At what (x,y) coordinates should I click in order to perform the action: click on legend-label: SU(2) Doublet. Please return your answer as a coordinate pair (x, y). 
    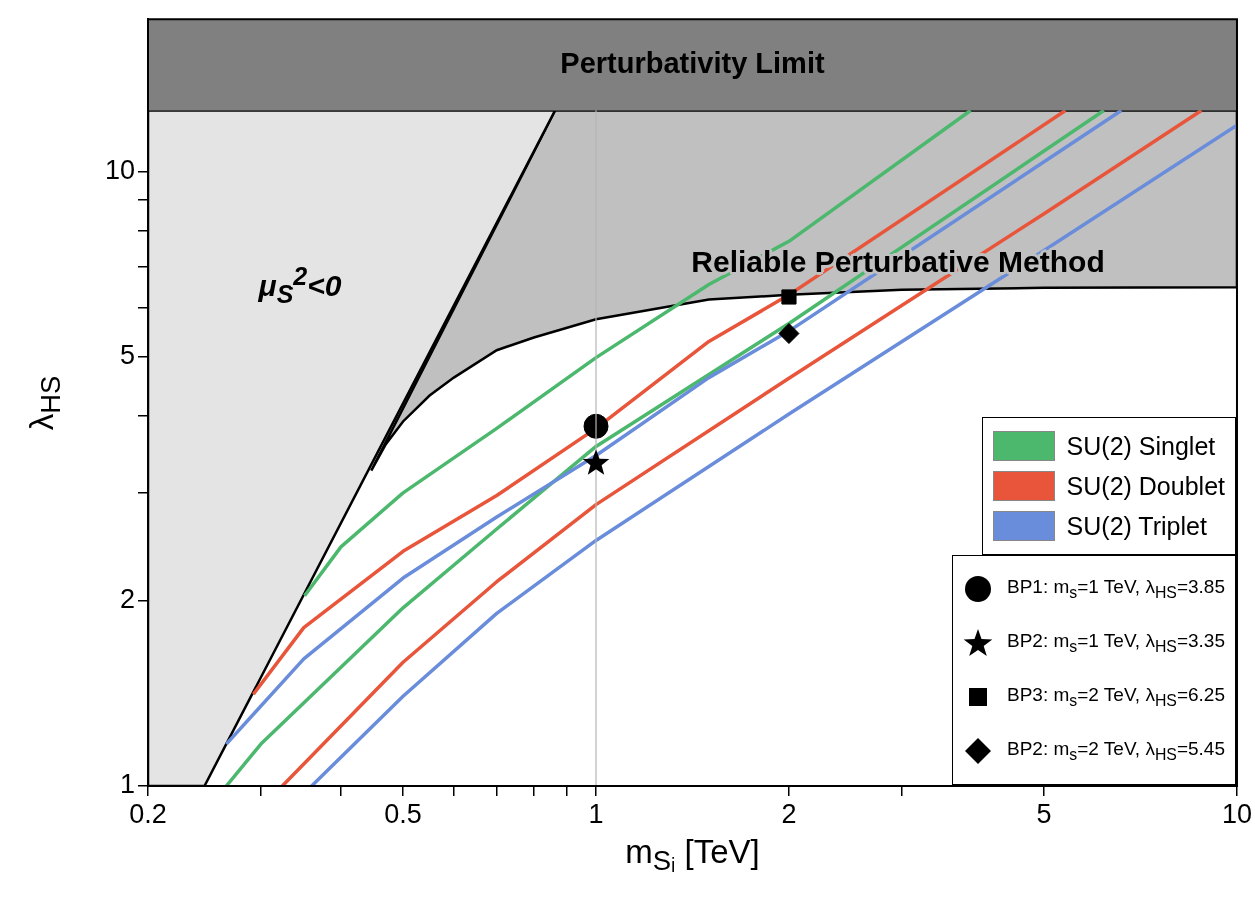
    Looking at the image, I should click on (1145, 486).